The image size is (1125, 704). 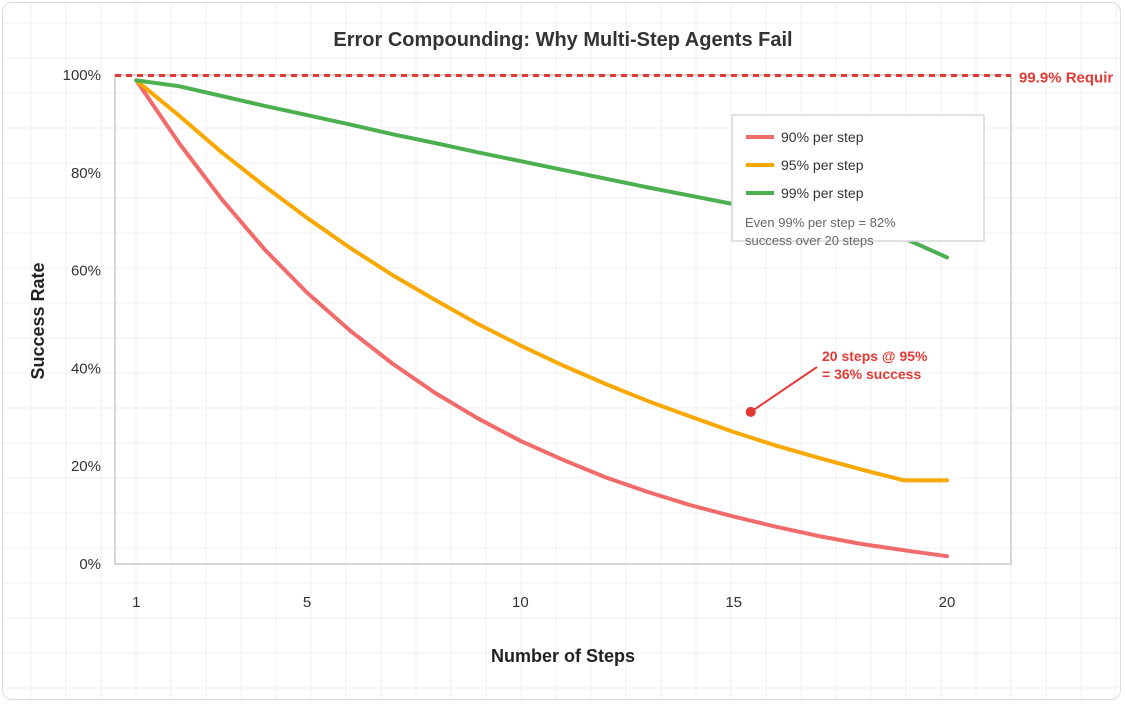 What do you see at coordinates (86, 271) in the screenshot?
I see `y-tick-label: 60%` at bounding box center [86, 271].